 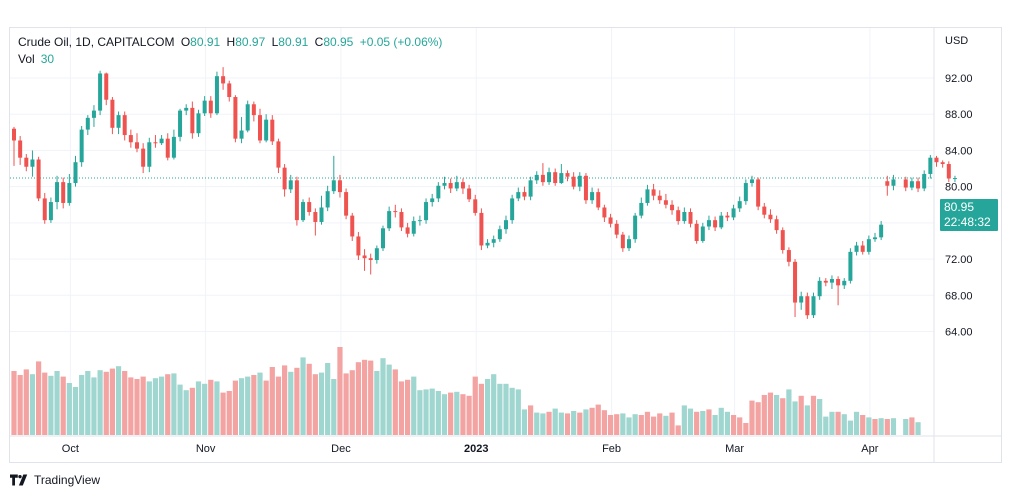 What do you see at coordinates (869, 449) in the screenshot?
I see `x-tick-label: Apr` at bounding box center [869, 449].